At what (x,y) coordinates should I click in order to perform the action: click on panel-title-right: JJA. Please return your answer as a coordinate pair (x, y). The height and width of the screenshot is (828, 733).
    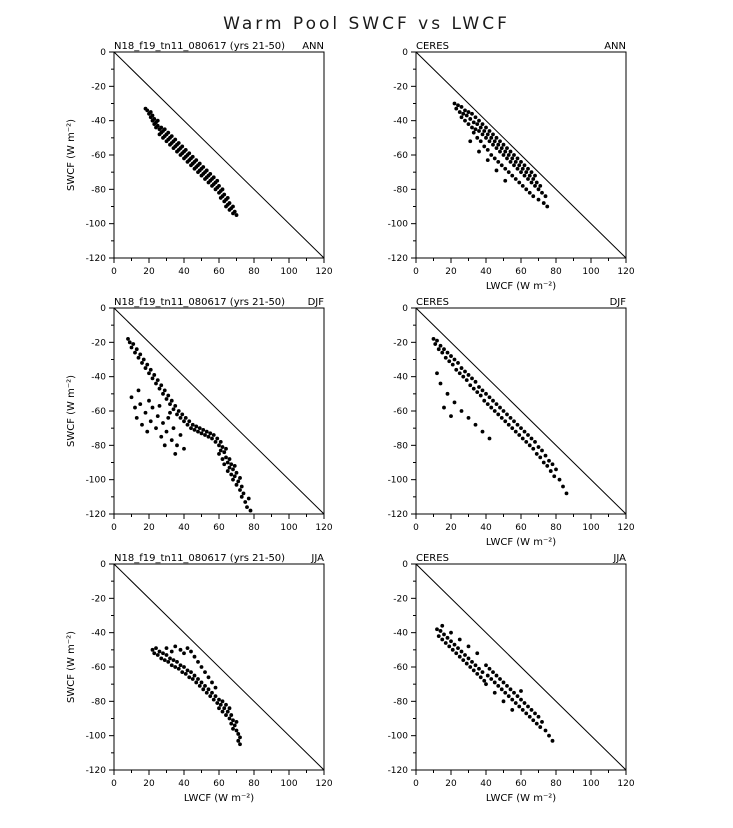
    Looking at the image, I should click on (317, 558).